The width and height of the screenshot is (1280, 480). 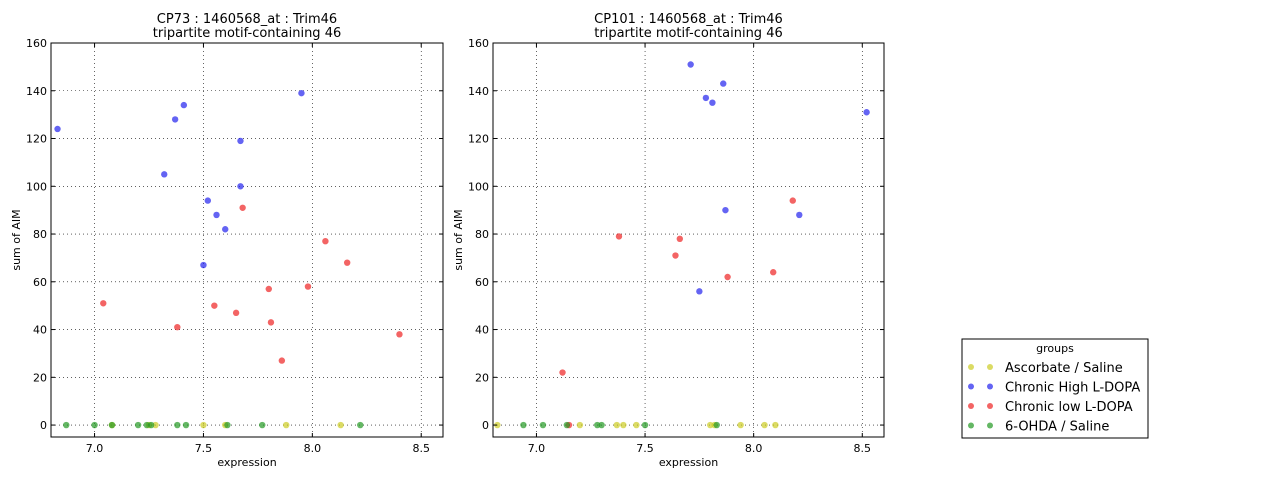 I want to click on legend-frame, so click(x=1055, y=388).